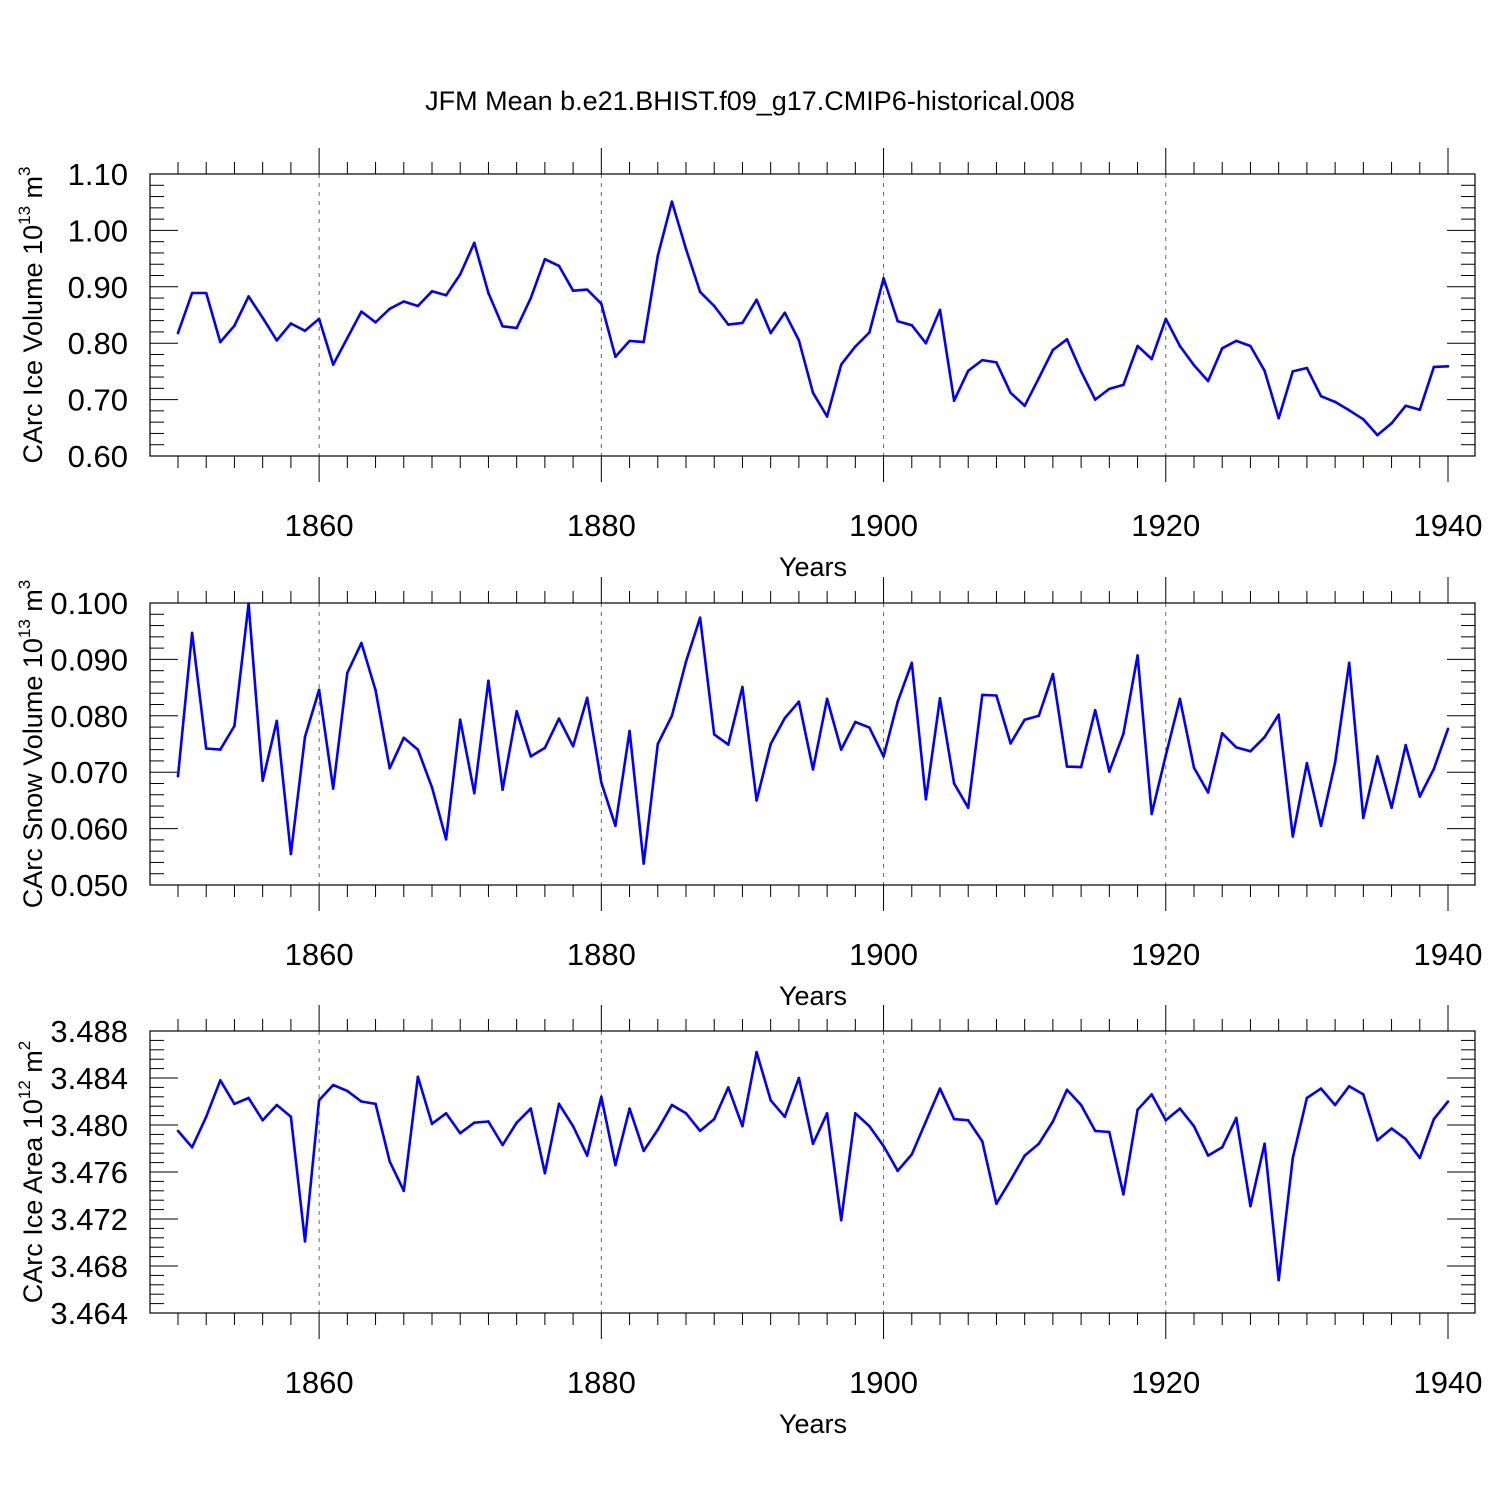  What do you see at coordinates (89, 603) in the screenshot?
I see `y-tick-label: 0.100` at bounding box center [89, 603].